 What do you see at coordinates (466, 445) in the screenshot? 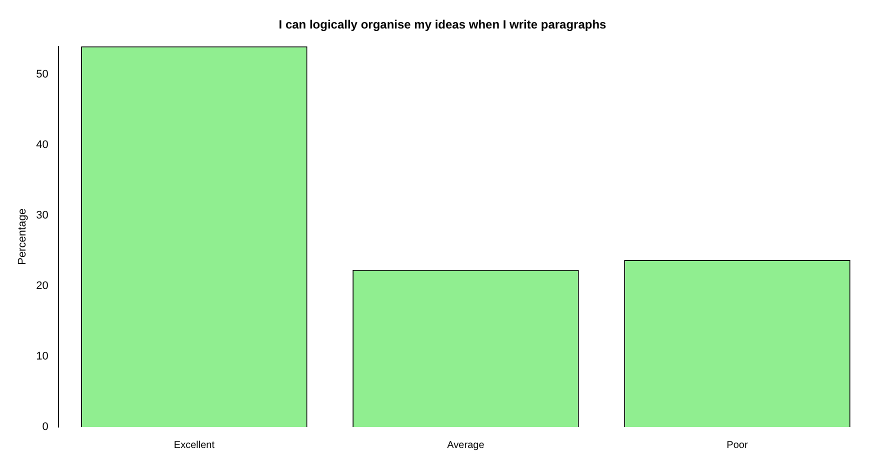
I see `x-tick-label: Average` at bounding box center [466, 445].